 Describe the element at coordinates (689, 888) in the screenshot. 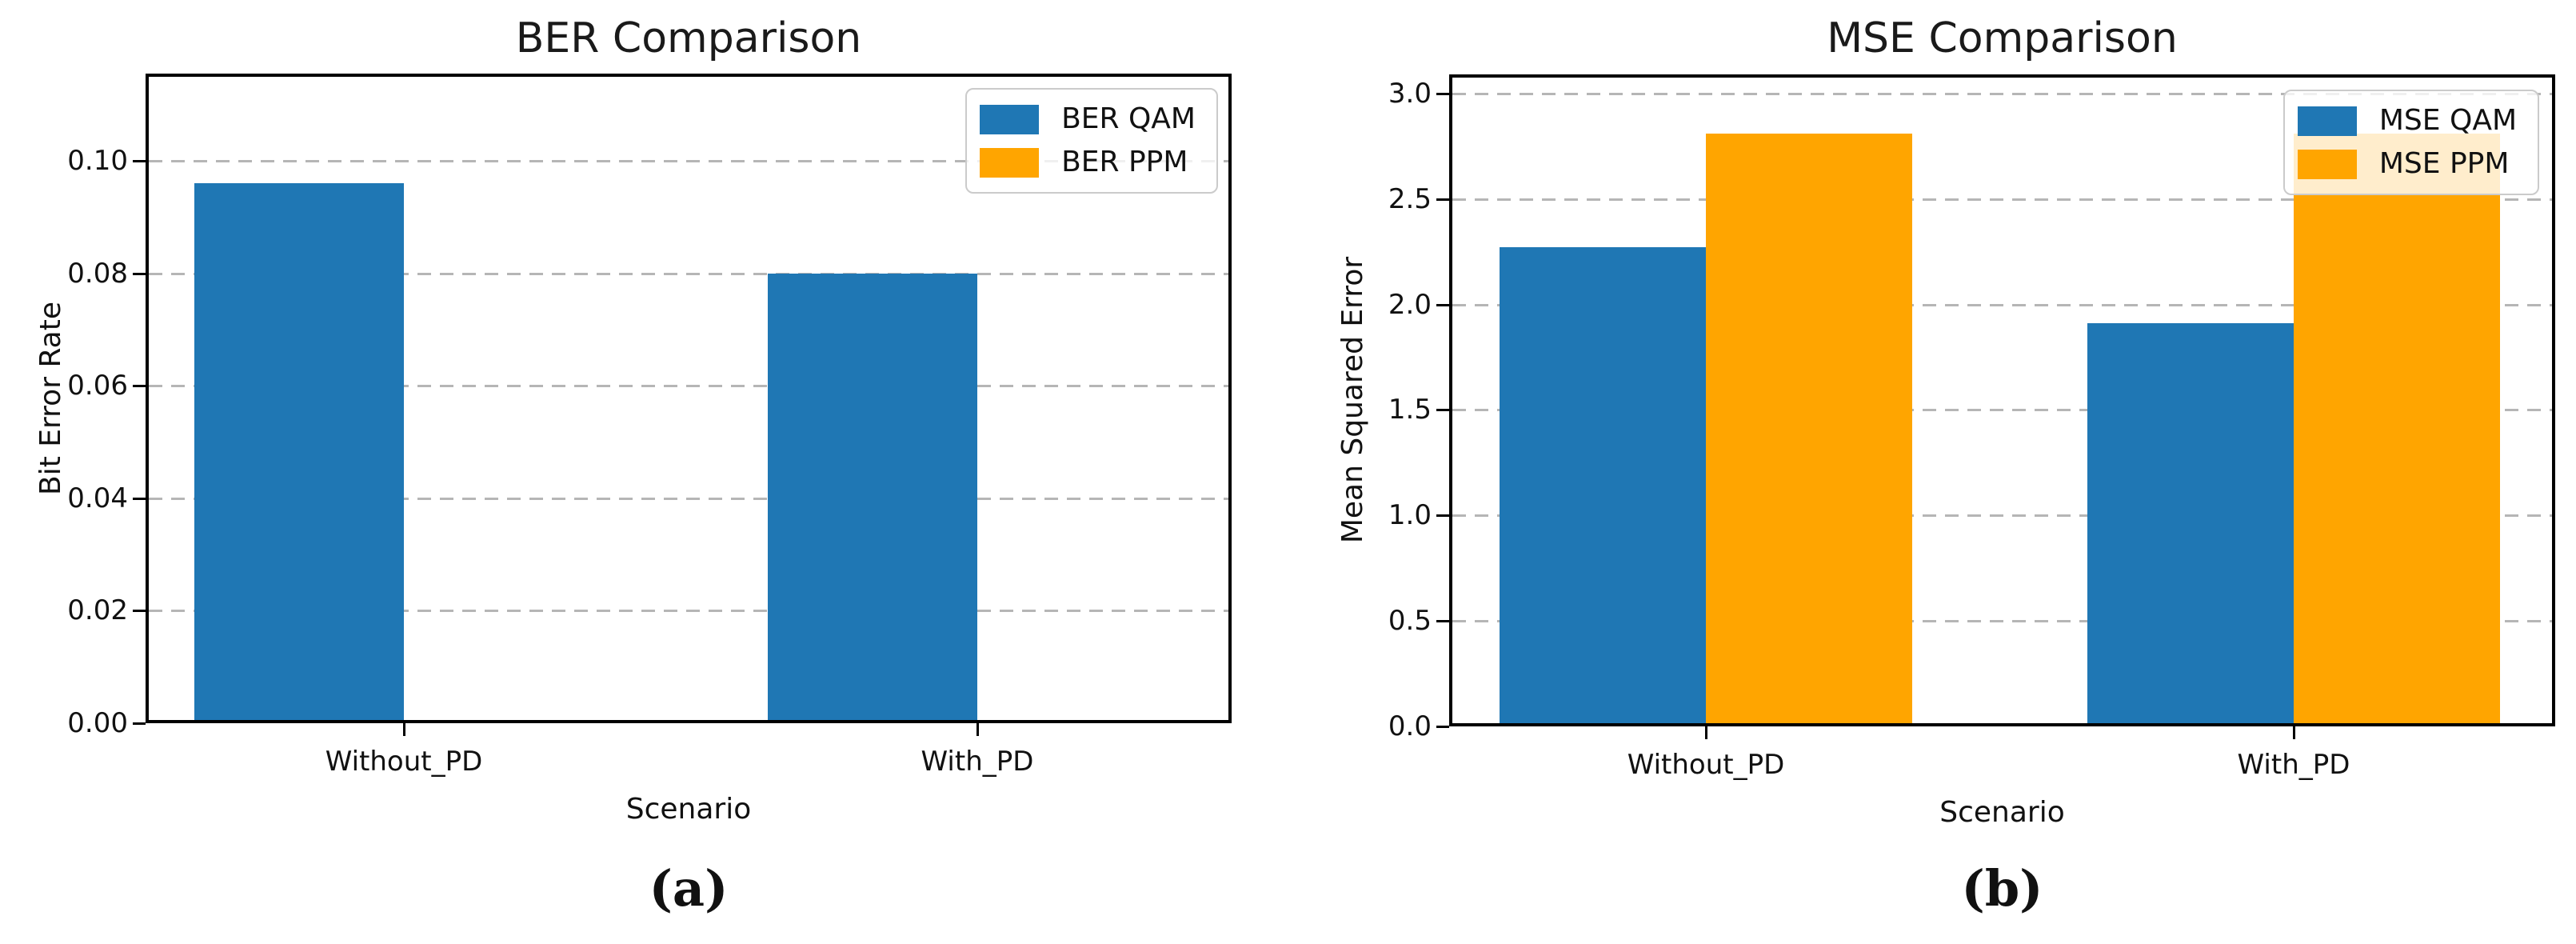

I see `panel-a-caption: (a)` at that location.